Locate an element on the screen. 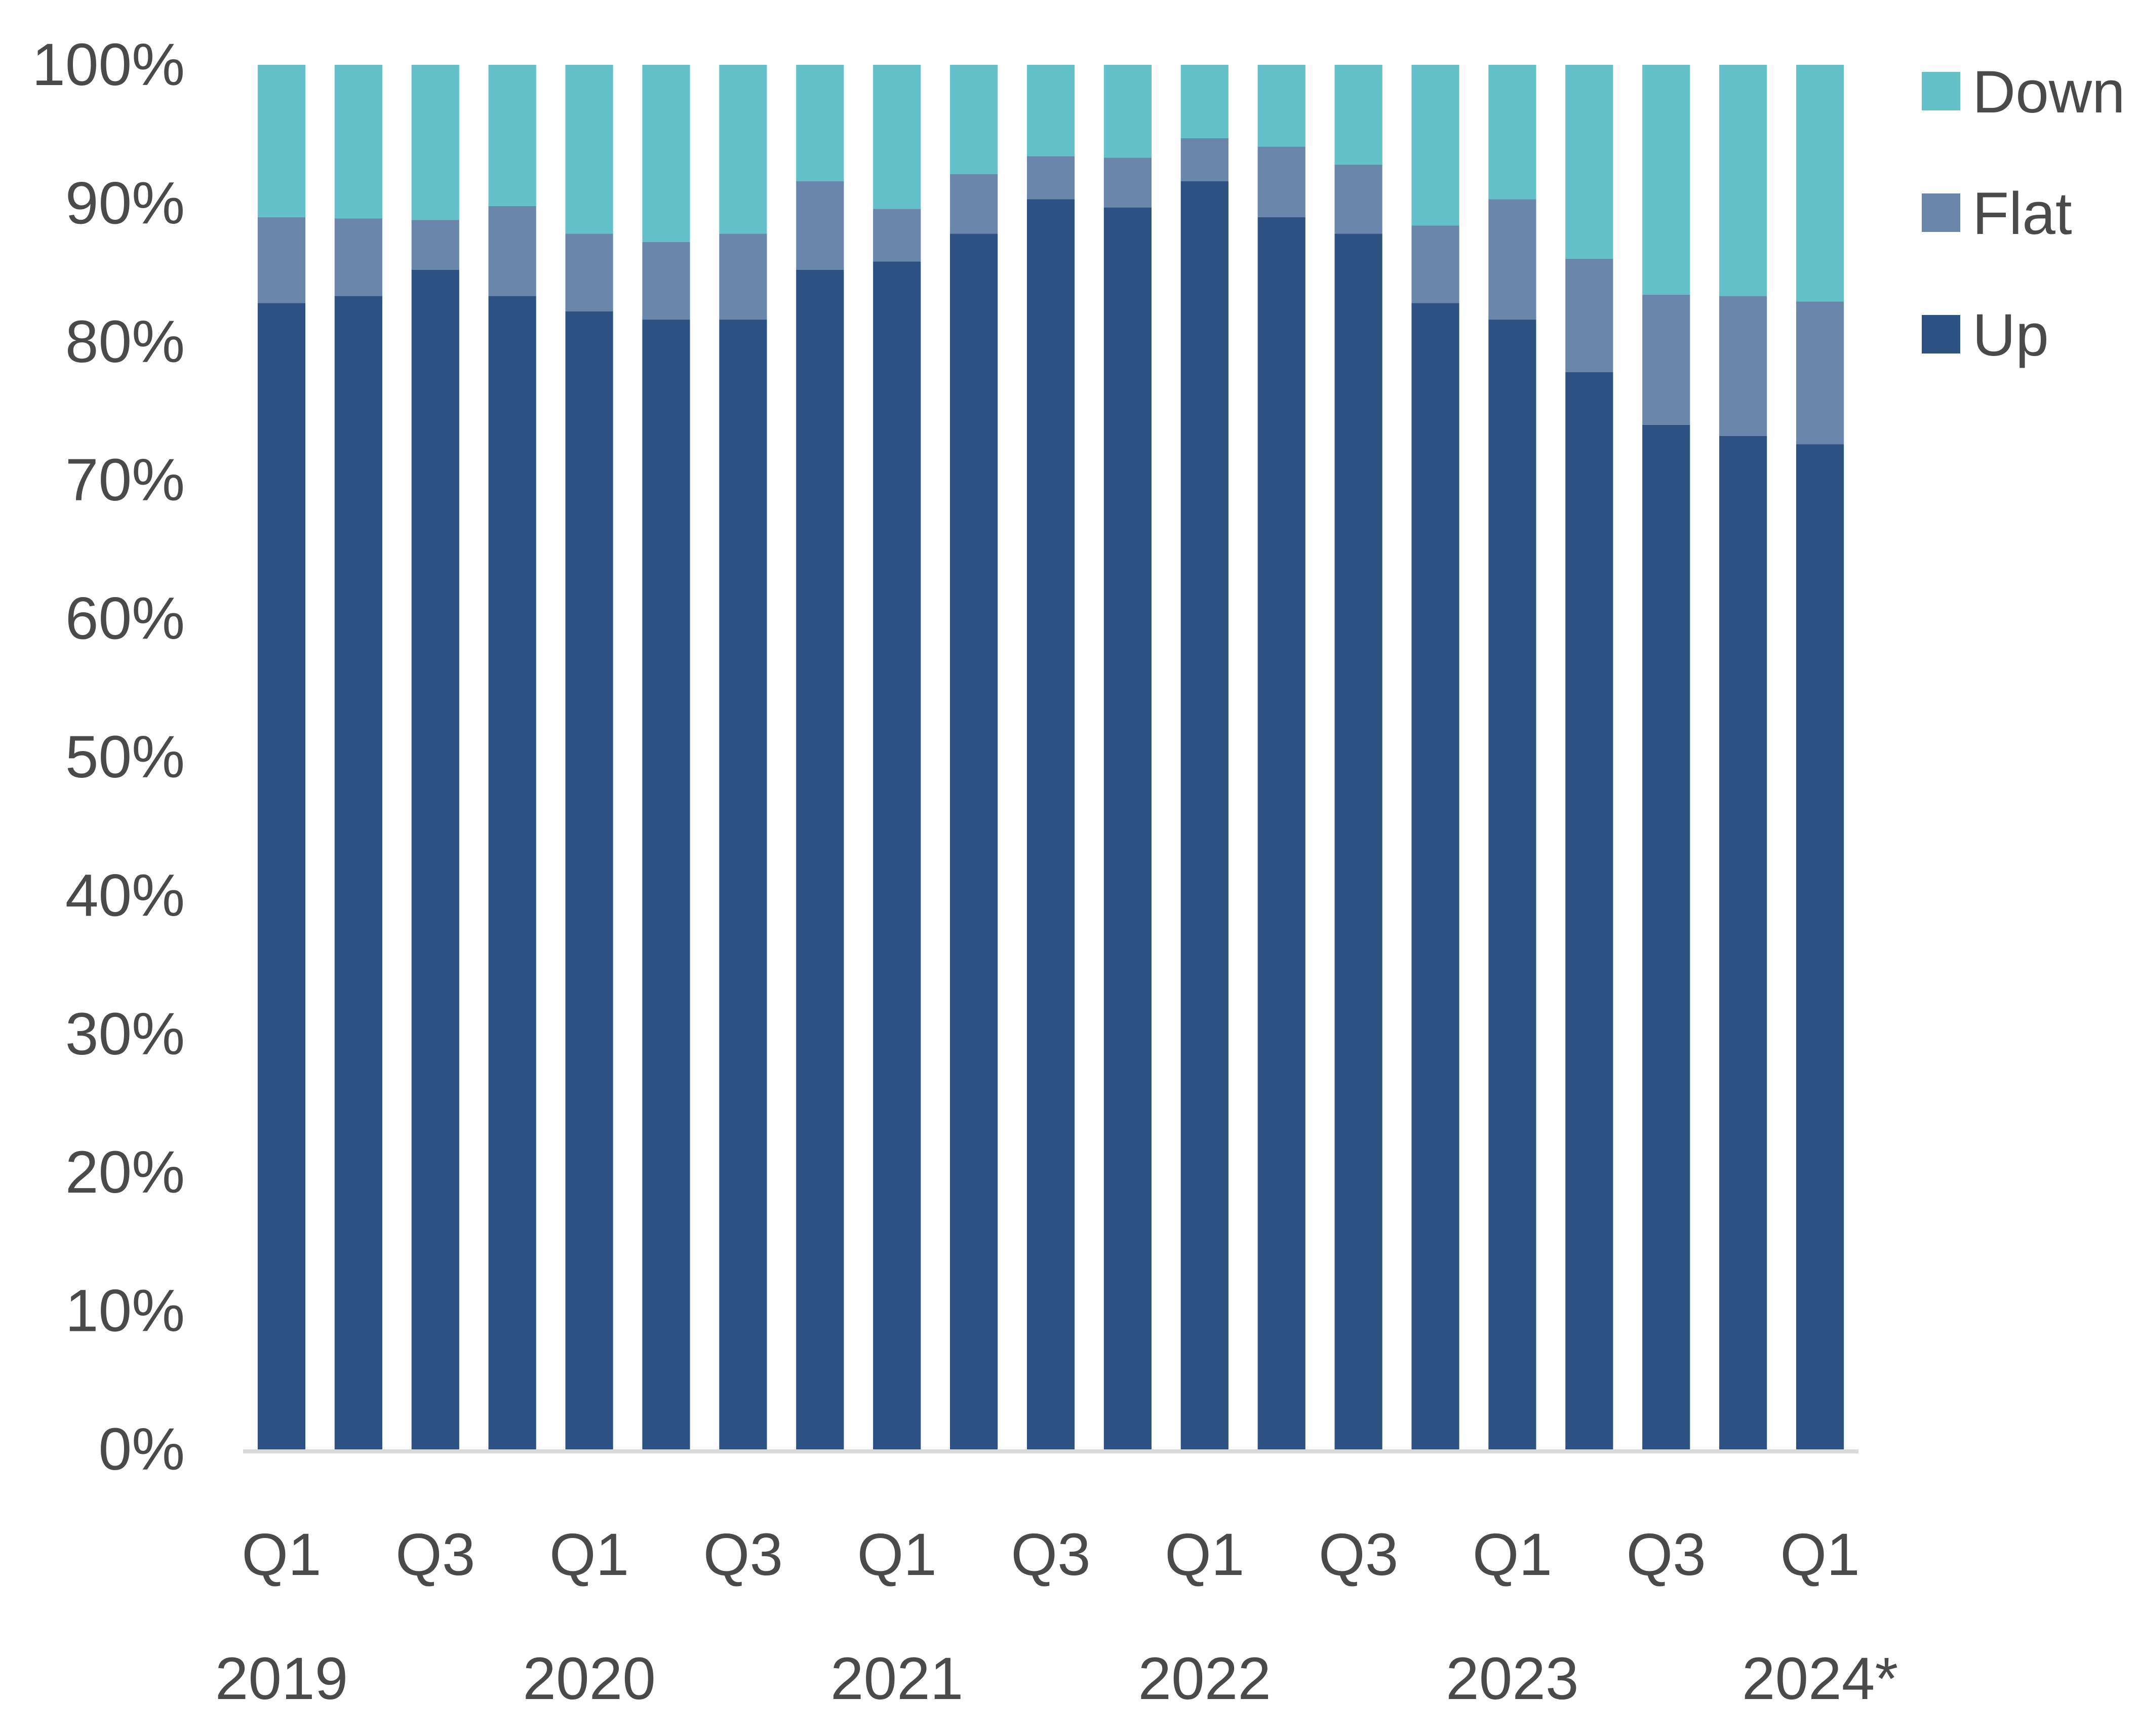 The height and width of the screenshot is (1736, 2139). legend-item-flat: Flat is located at coordinates (1997, 214).